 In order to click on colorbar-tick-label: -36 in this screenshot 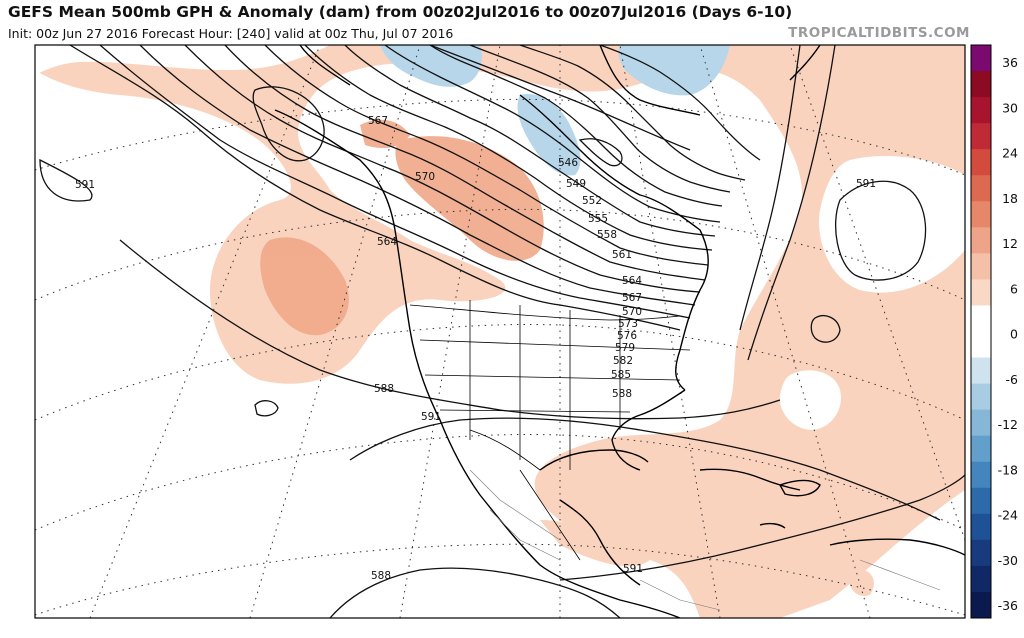, I will do `click(1008, 605)`.